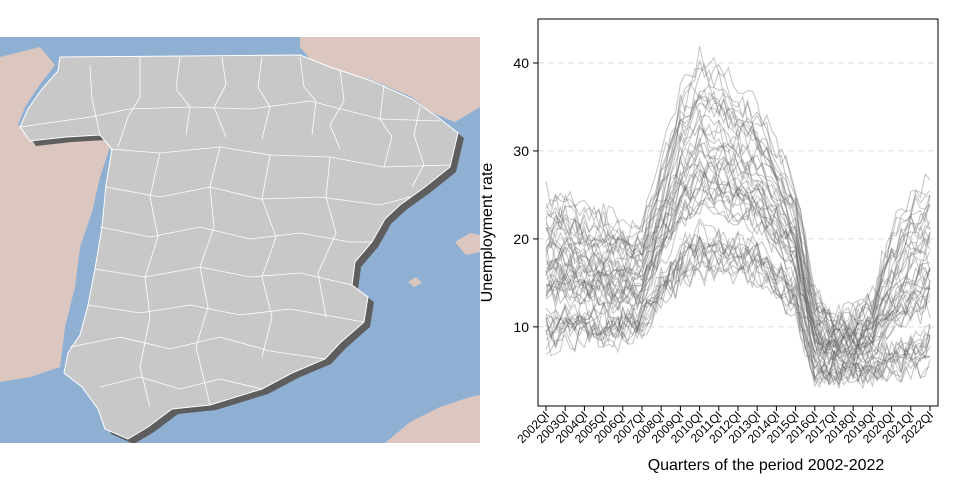 This screenshot has height=485, width=960. What do you see at coordinates (525, 195) in the screenshot?
I see `y-axis: 10 20 30 40` at bounding box center [525, 195].